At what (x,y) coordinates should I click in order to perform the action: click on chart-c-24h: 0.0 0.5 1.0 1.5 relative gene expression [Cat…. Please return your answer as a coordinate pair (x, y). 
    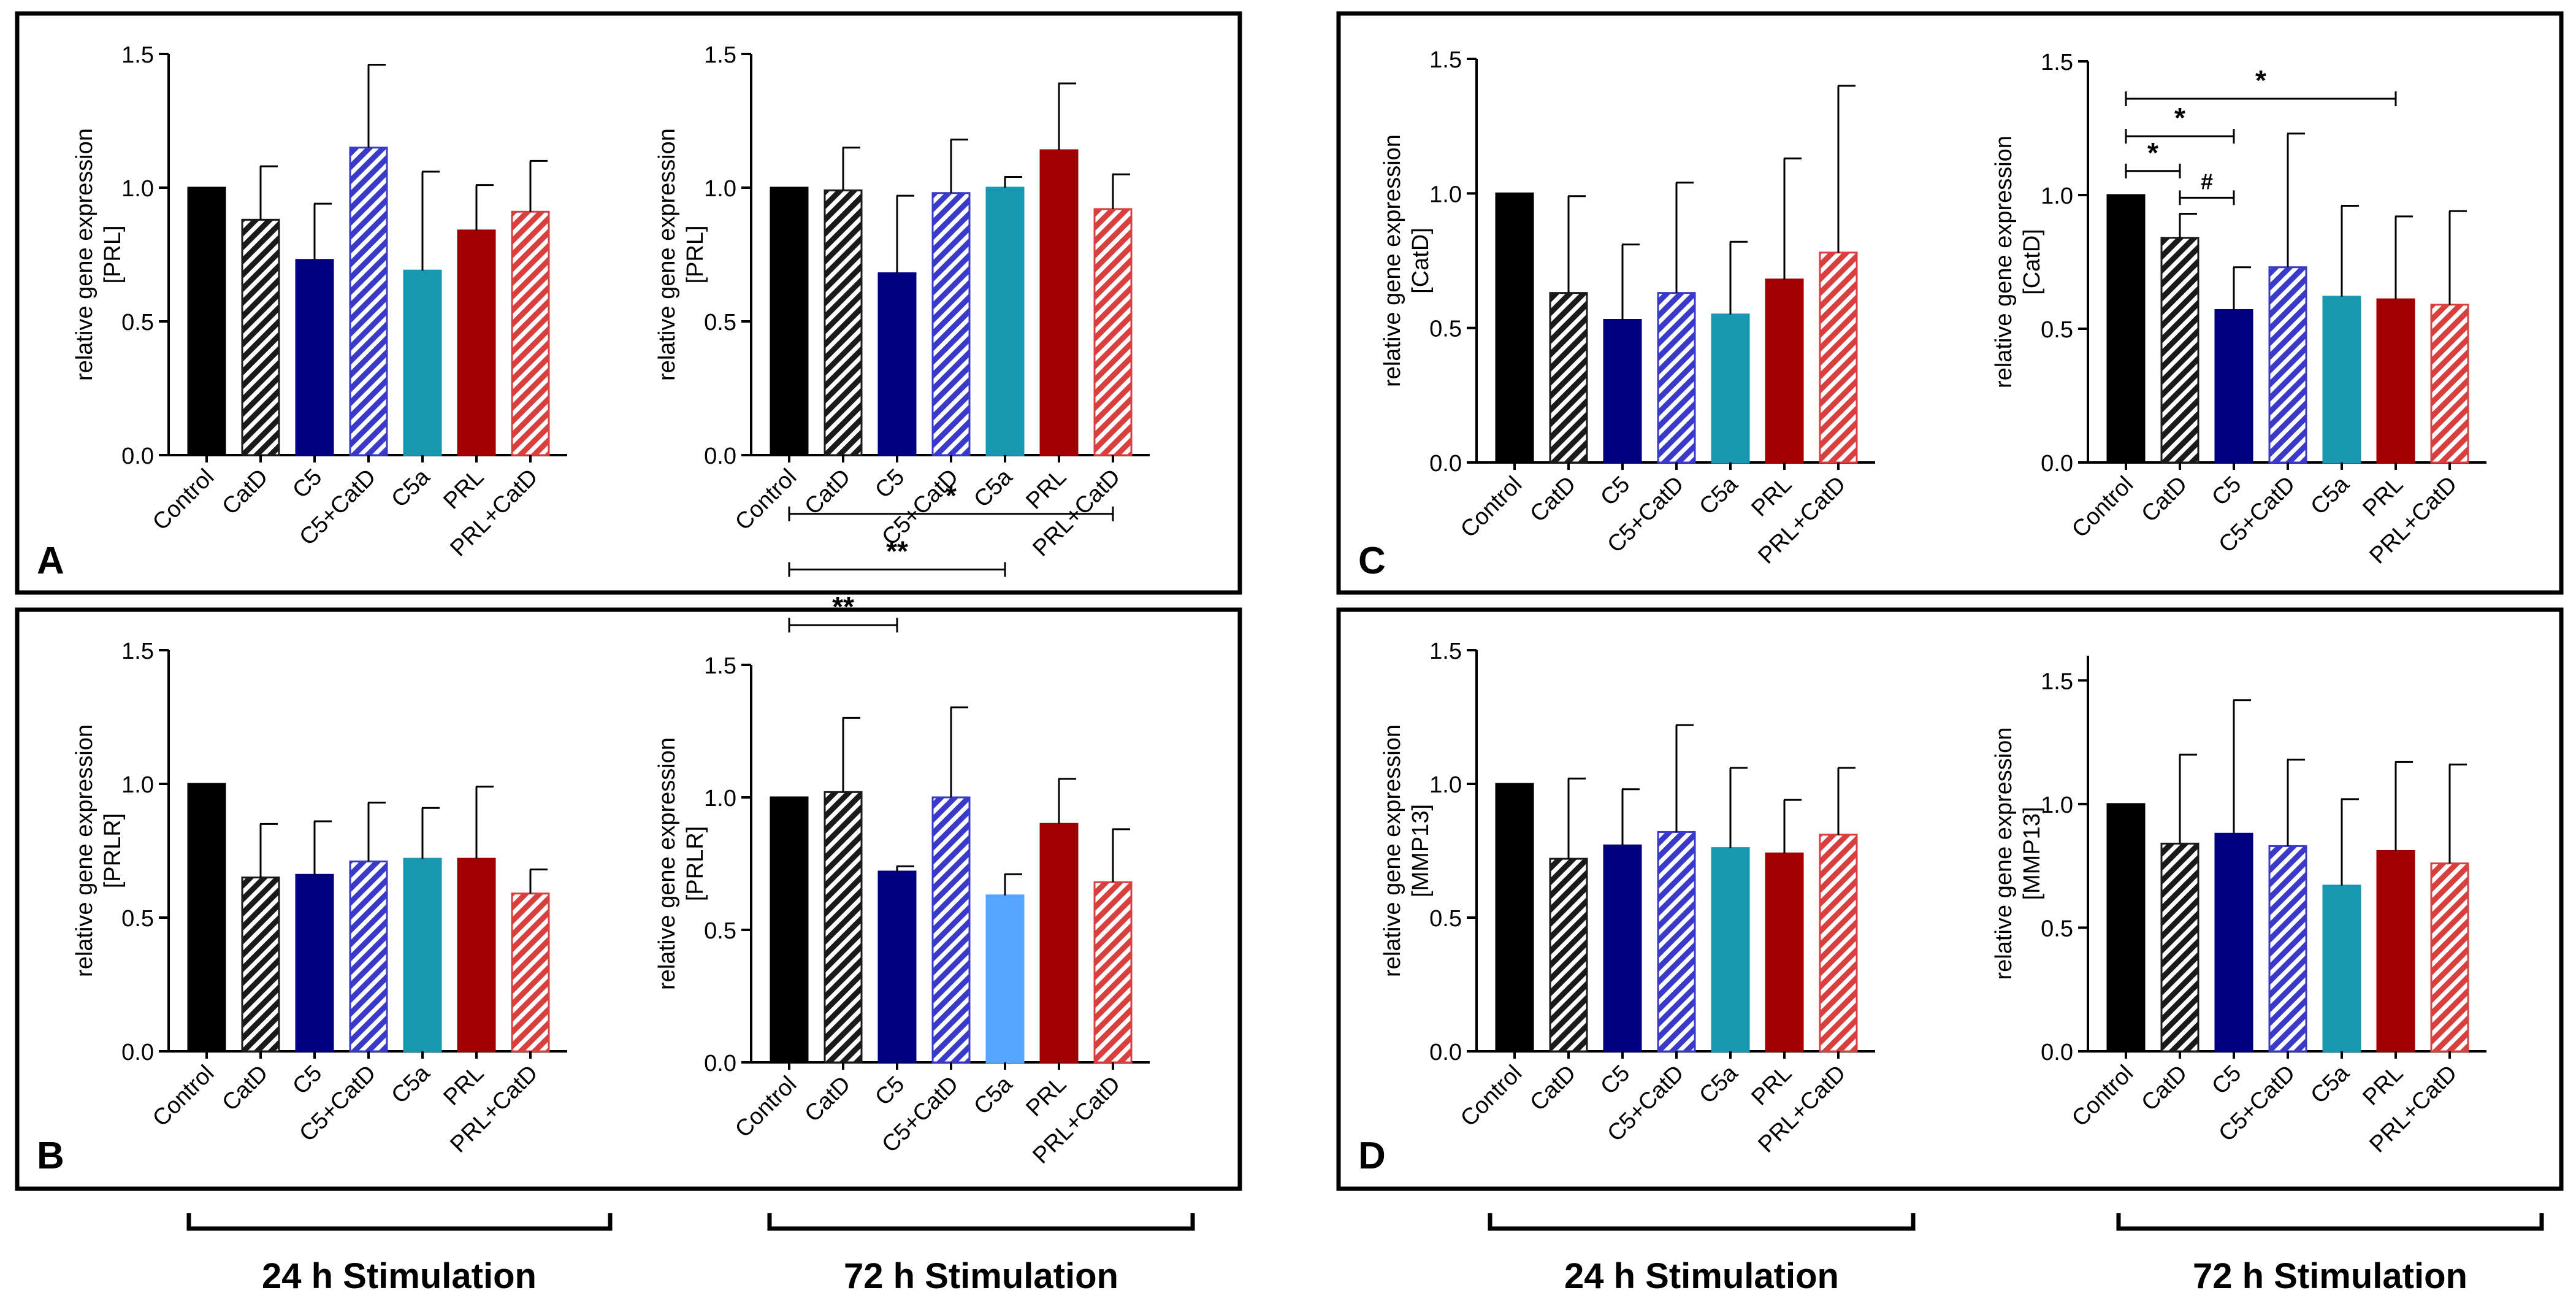
    Looking at the image, I should click on (1627, 308).